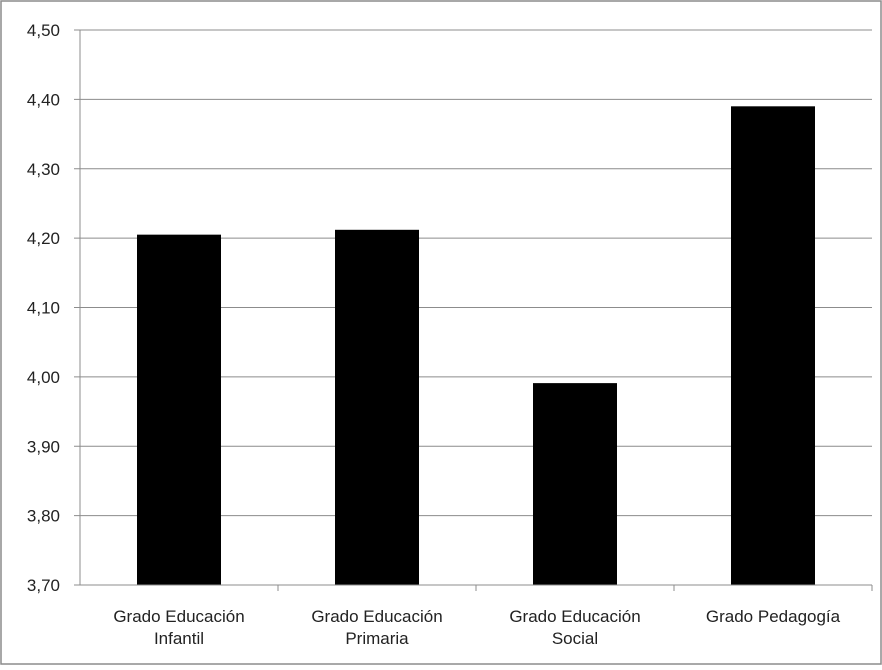 The width and height of the screenshot is (882, 670). I want to click on x-tick-label: Infantil, so click(179, 638).